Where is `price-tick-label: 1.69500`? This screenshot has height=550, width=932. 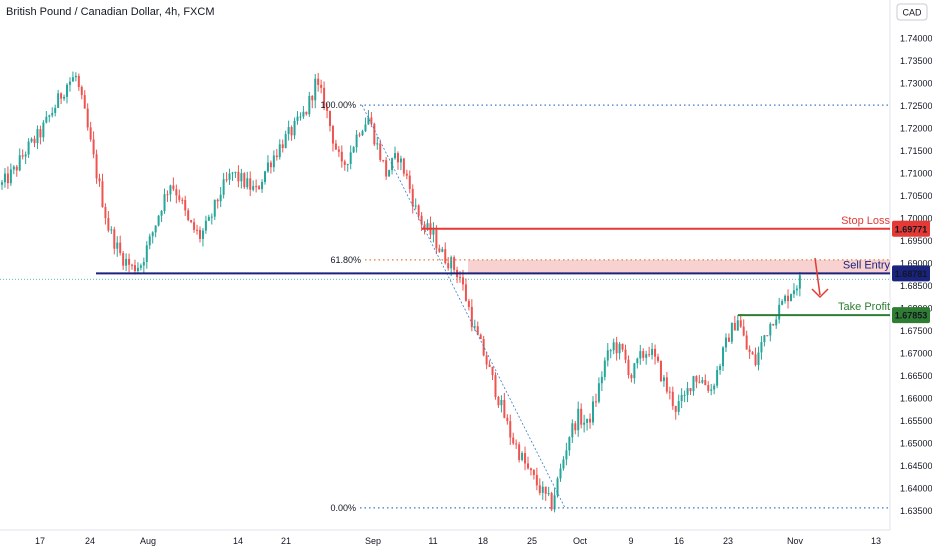 price-tick-label: 1.69500 is located at coordinates (916, 241).